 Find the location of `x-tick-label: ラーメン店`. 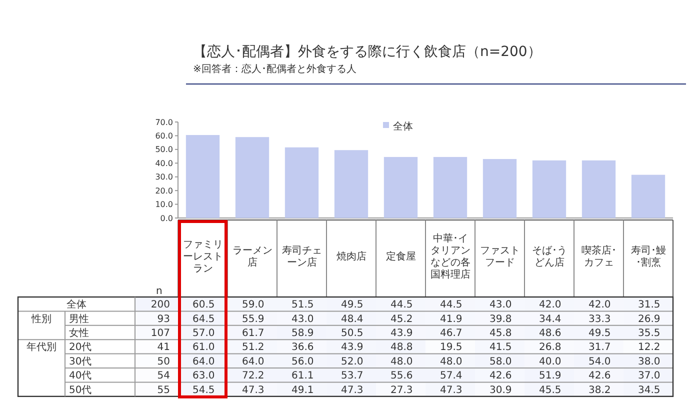

x-tick-label: ラーメン店 is located at coordinates (252, 257).